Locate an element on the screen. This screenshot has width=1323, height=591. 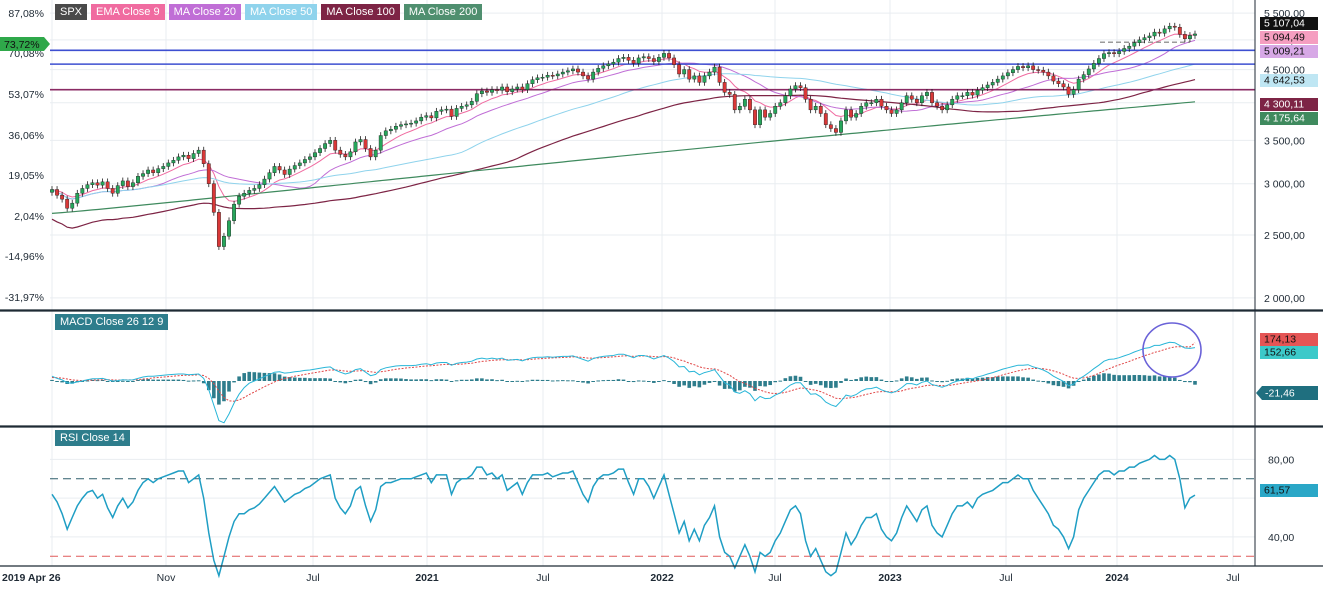
legend-item: EMA Close 9 is located at coordinates (128, 12).